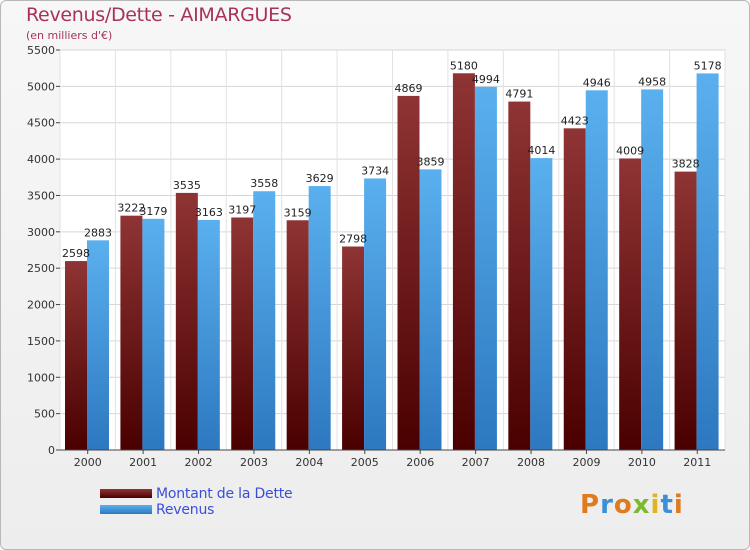  What do you see at coordinates (153, 211) in the screenshot?
I see `data-label: 3179` at bounding box center [153, 211].